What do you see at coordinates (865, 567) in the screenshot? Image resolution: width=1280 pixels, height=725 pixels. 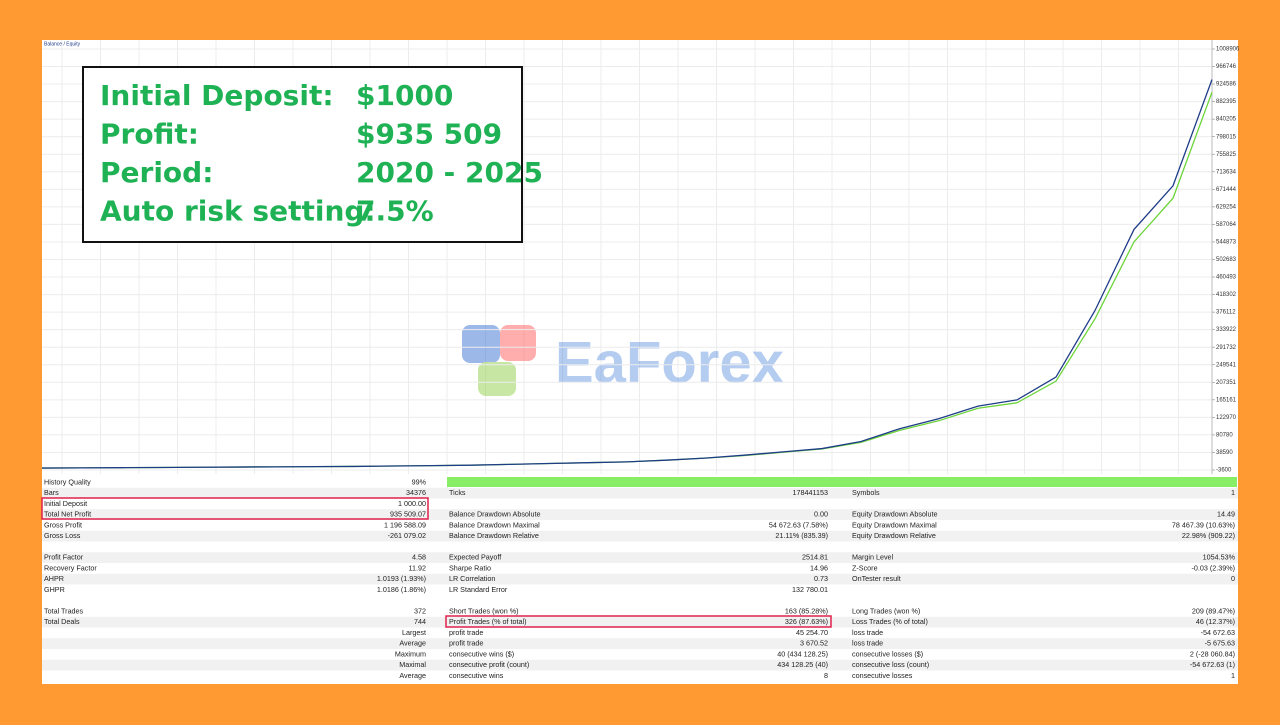 I see `stat-label: Z-Score` at bounding box center [865, 567].